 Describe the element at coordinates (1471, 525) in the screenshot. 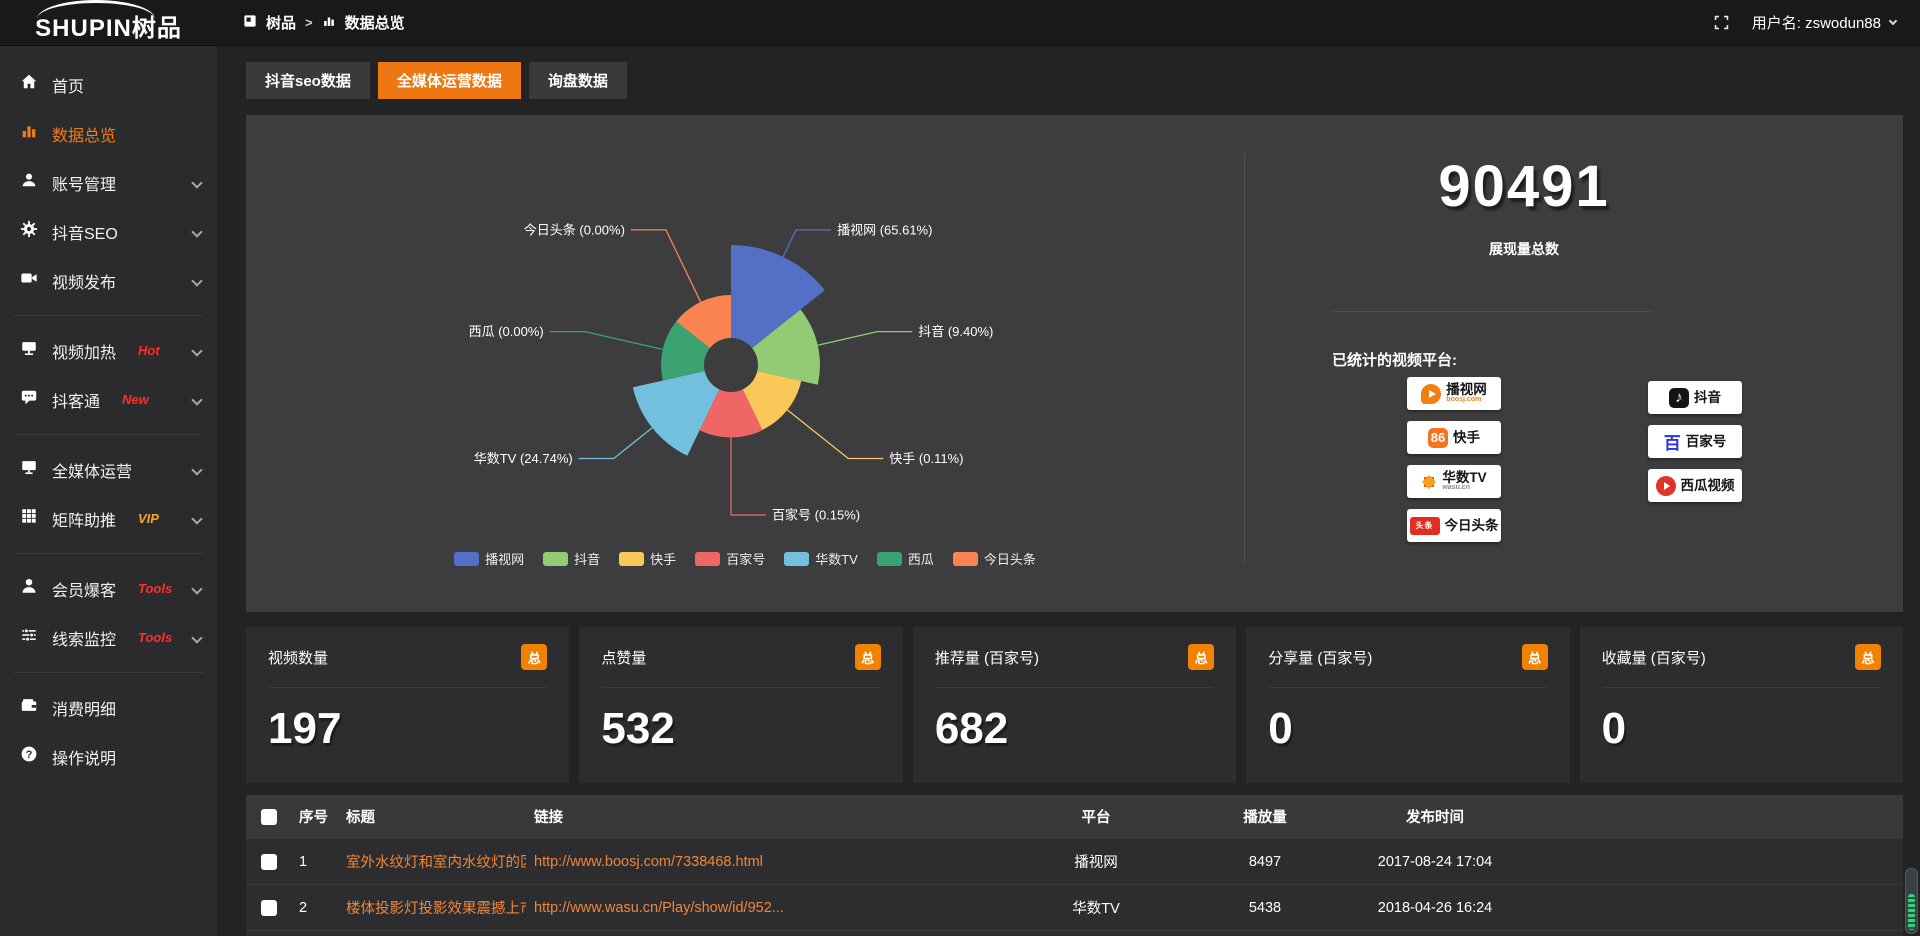

I see `platform-logo-name: 今日头条` at that location.